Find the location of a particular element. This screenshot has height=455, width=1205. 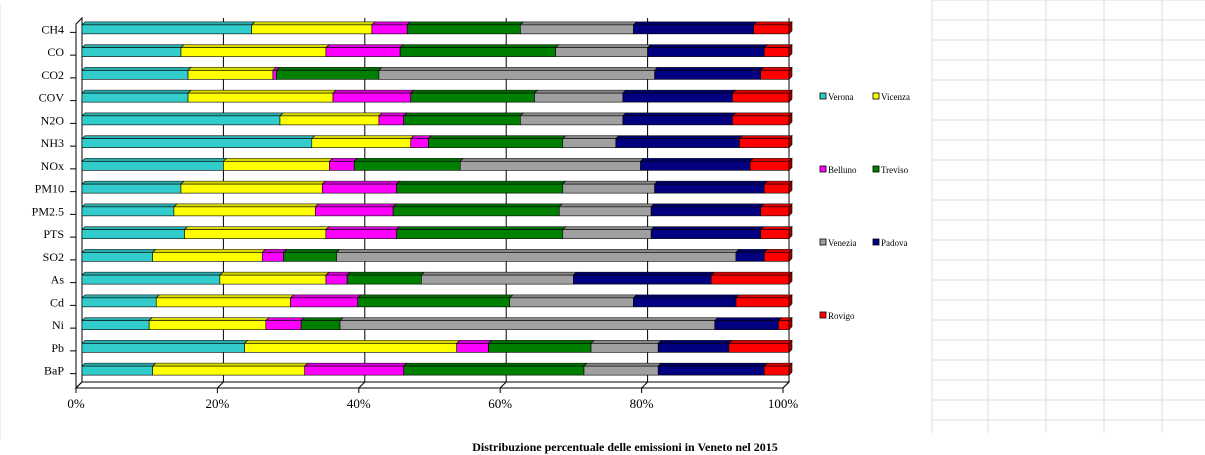

legend-swatch is located at coordinates (823, 315).